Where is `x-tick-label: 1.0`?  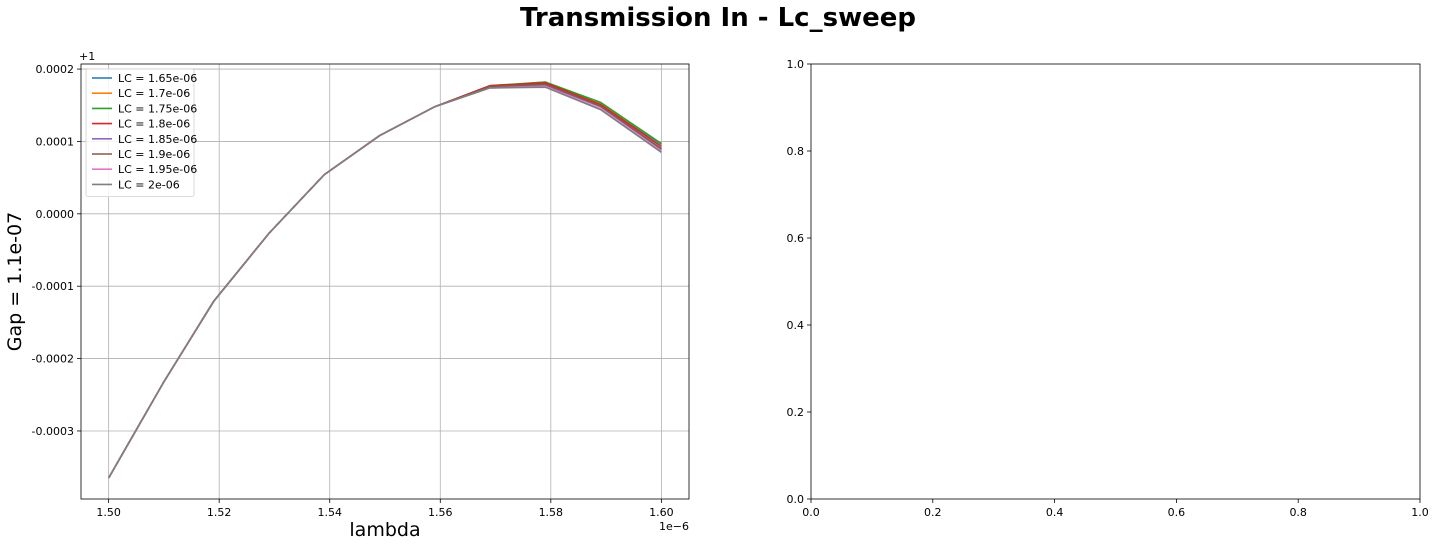 x-tick-label: 1.0 is located at coordinates (1420, 512).